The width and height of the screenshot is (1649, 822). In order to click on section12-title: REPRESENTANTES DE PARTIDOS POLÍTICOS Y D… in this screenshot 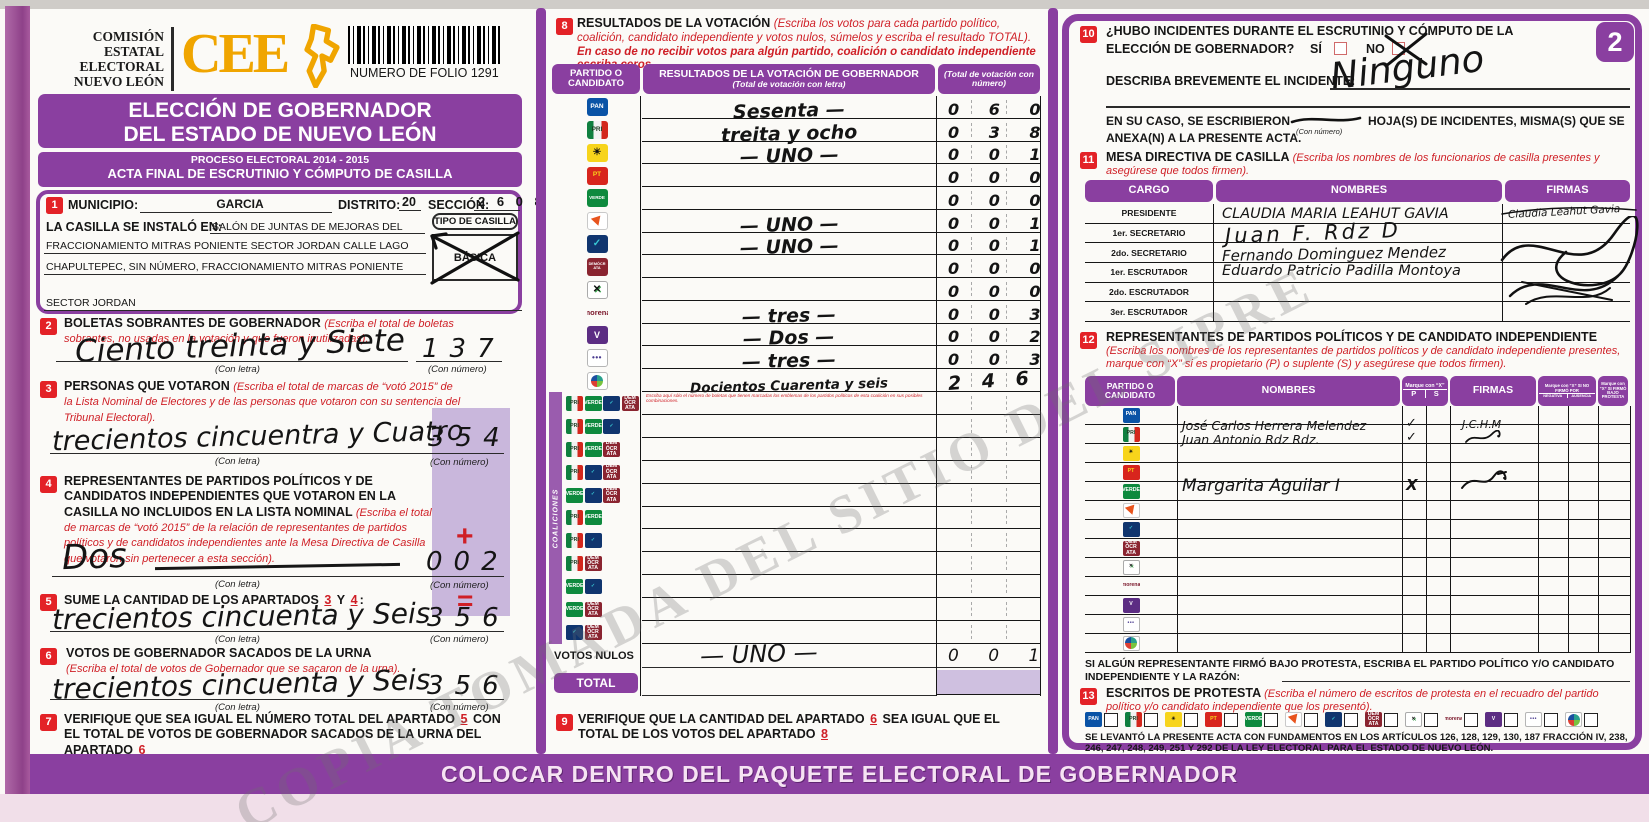, I will do `click(1366, 351)`.